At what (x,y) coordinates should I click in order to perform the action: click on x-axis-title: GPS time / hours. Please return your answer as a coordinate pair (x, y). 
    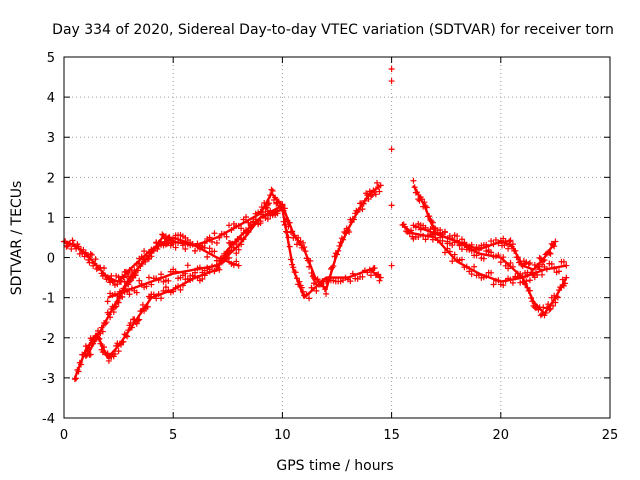
    Looking at the image, I should click on (334, 466).